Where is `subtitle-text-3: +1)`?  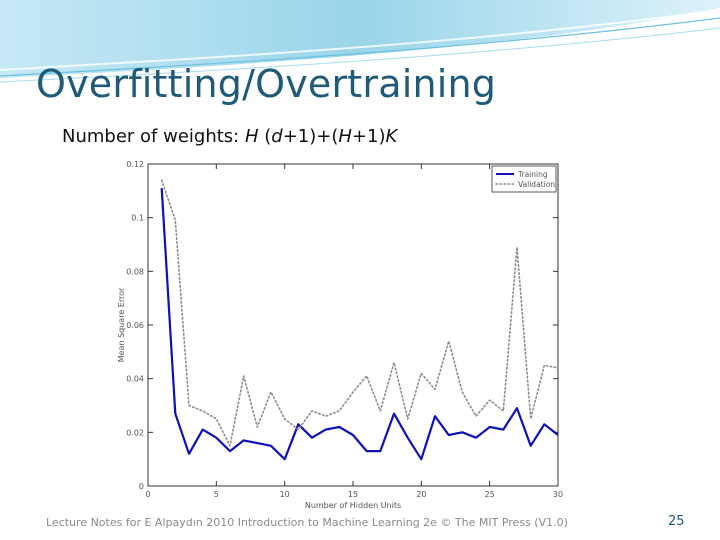
subtitle-text-3: +1) is located at coordinates (368, 136).